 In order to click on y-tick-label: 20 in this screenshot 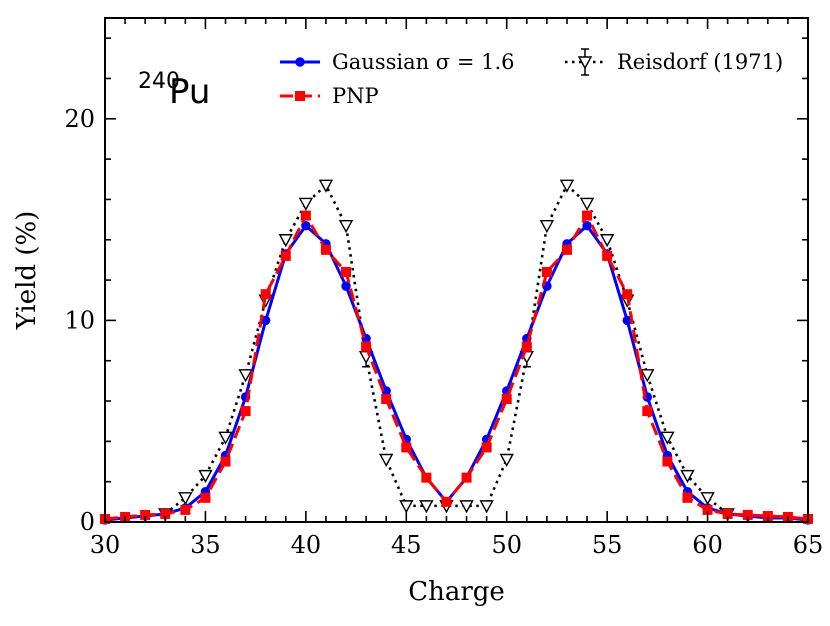, I will do `click(79, 119)`.